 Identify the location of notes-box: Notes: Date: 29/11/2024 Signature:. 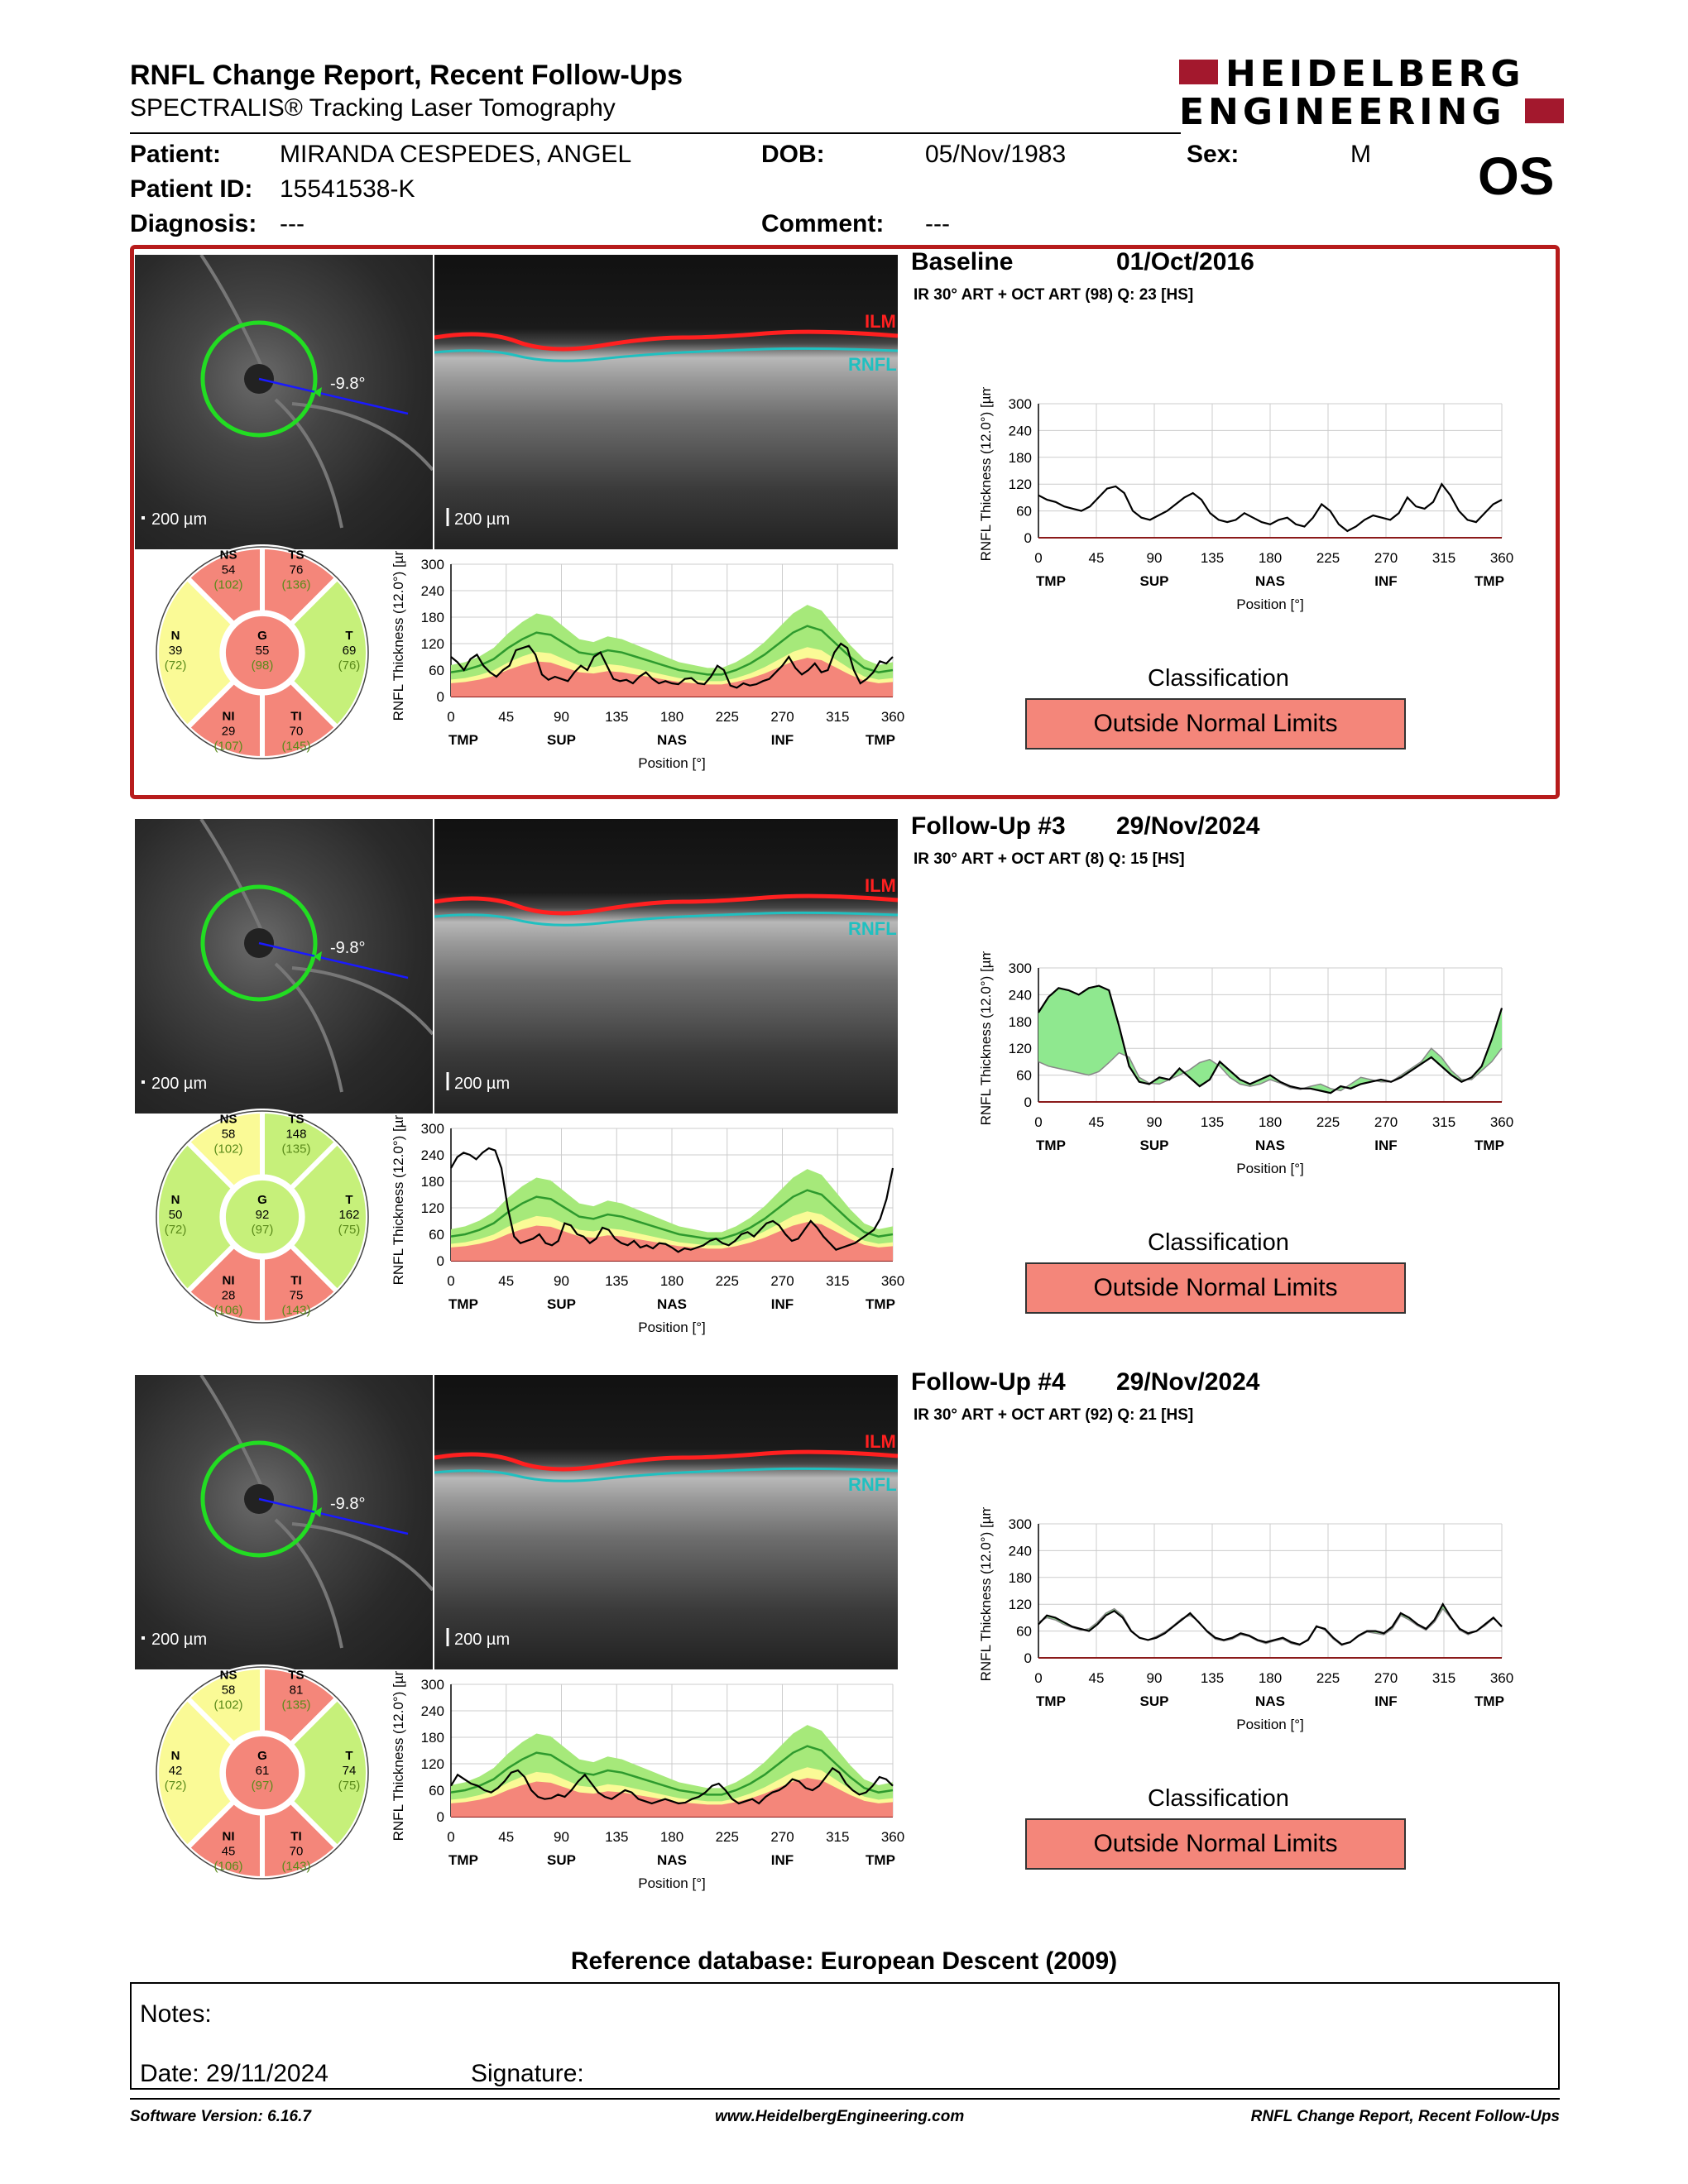
(845, 2036).